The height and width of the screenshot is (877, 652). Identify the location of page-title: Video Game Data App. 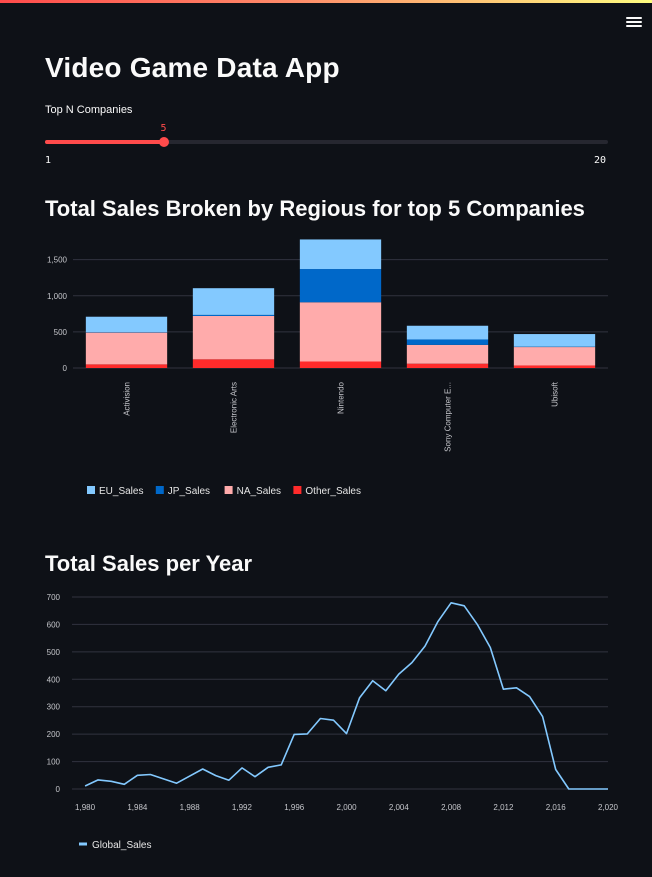
(192, 67).